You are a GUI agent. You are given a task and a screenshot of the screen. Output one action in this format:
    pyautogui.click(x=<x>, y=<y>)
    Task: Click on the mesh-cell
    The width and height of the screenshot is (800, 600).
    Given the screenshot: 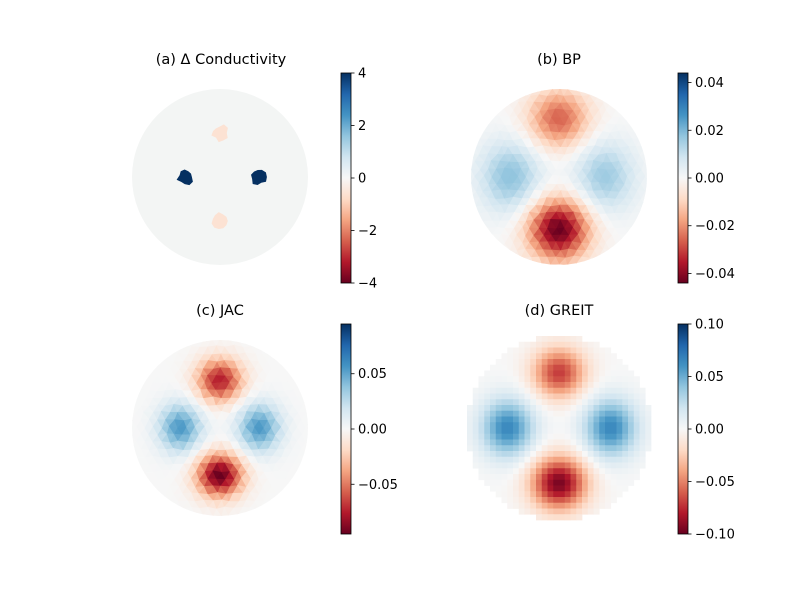 What is the action you would take?
    pyautogui.click(x=306, y=431)
    